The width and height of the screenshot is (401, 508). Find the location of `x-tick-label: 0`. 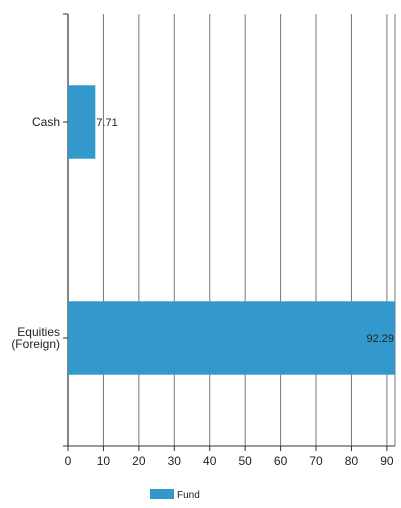

x-tick-label: 0 is located at coordinates (68, 461).